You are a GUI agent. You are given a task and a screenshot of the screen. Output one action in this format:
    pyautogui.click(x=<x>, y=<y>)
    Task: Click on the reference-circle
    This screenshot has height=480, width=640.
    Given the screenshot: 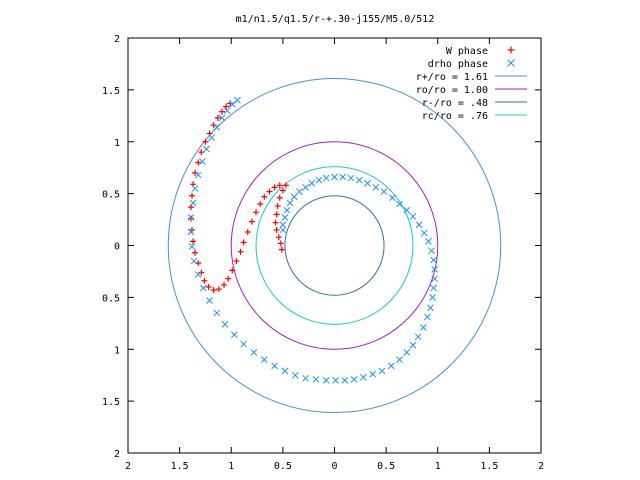 What is the action you would take?
    pyautogui.click(x=334, y=245)
    